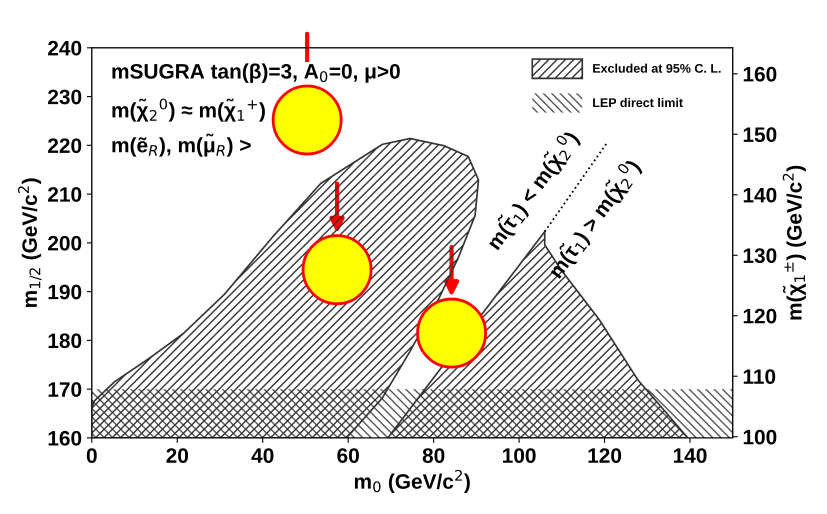 This screenshot has width=827, height=514. I want to click on x-tick-label: 80, so click(433, 455).